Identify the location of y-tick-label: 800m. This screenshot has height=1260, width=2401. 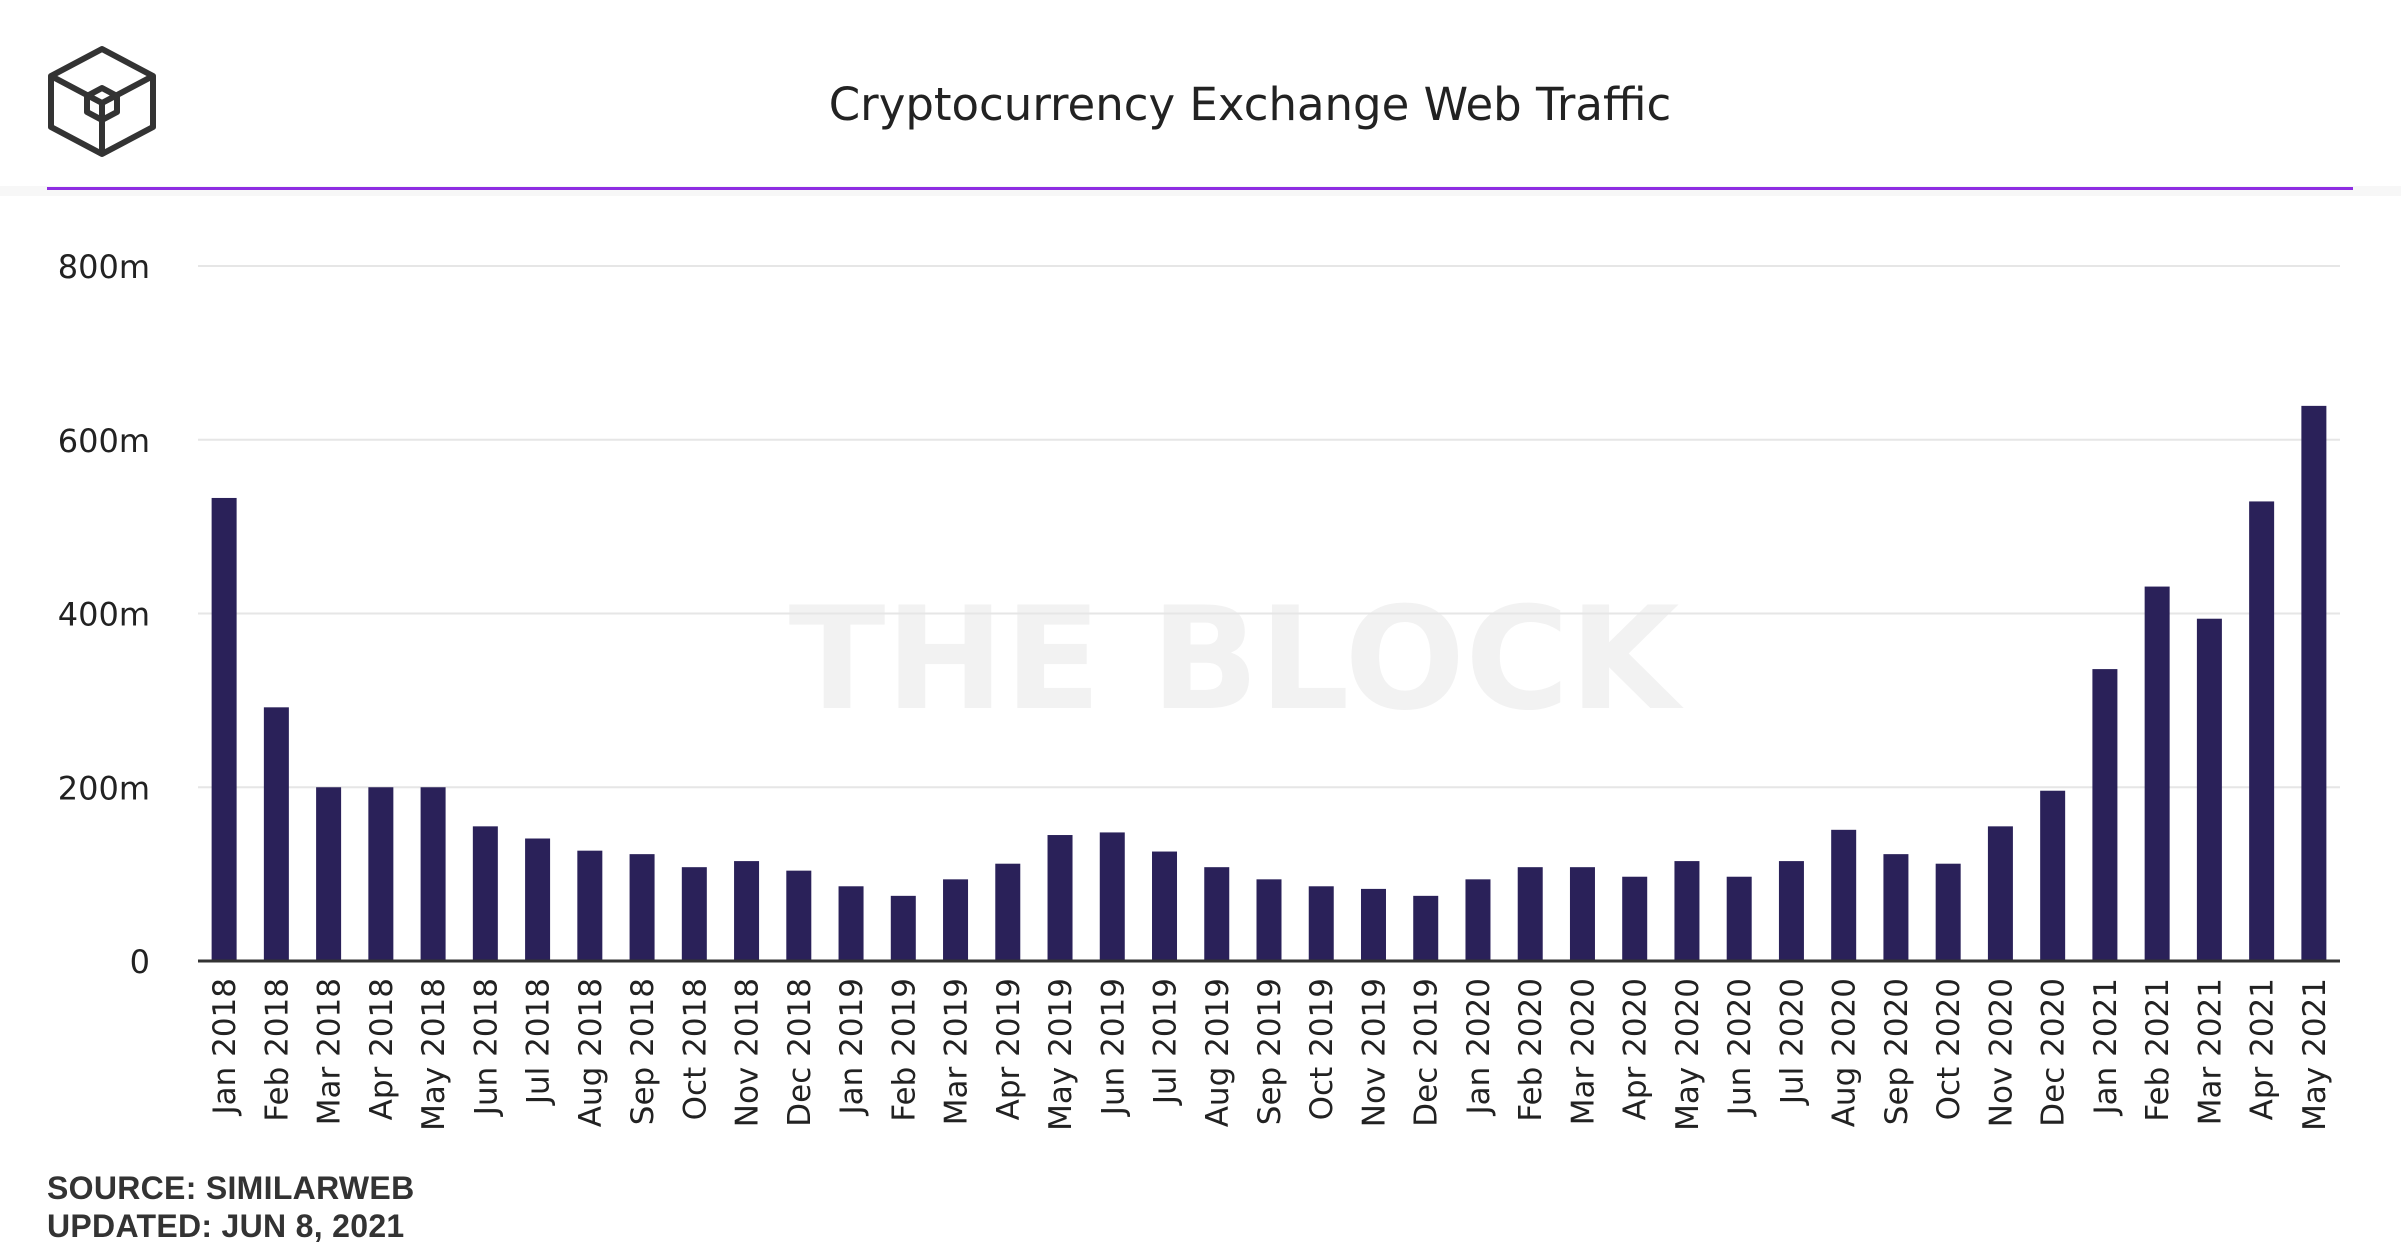
(104, 267).